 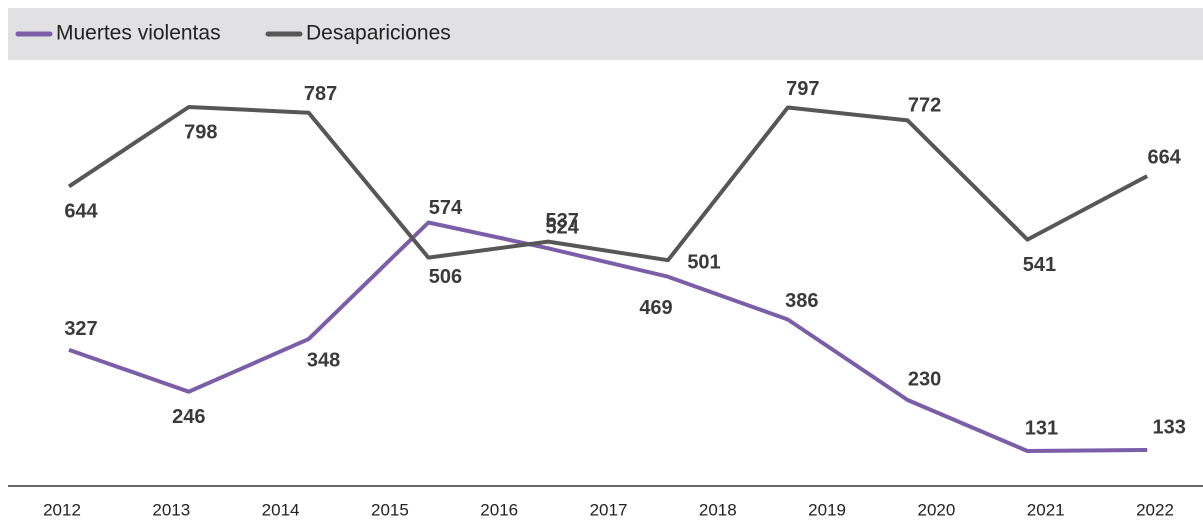 I want to click on data-label: 386, so click(x=801, y=301).